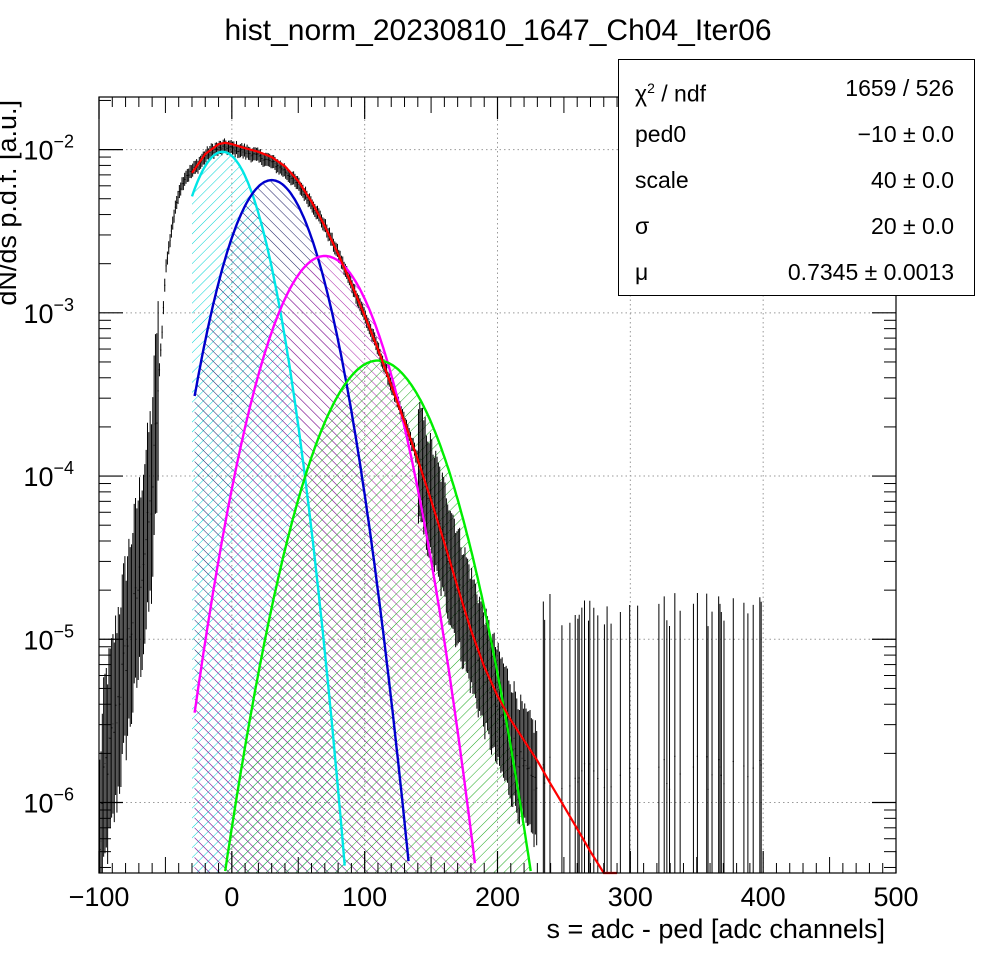 The width and height of the screenshot is (996, 972). What do you see at coordinates (895, 897) in the screenshot?
I see `x-tick-label: 500` at bounding box center [895, 897].